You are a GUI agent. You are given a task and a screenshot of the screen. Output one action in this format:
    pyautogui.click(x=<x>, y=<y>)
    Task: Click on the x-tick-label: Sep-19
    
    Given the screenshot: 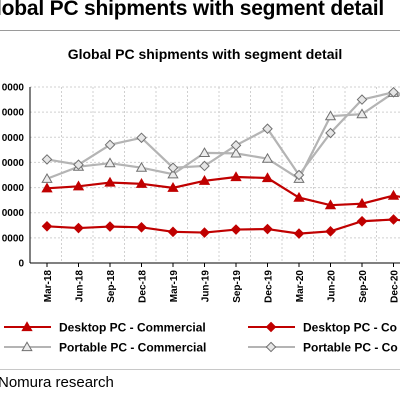 What is the action you would take?
    pyautogui.click(x=237, y=286)
    